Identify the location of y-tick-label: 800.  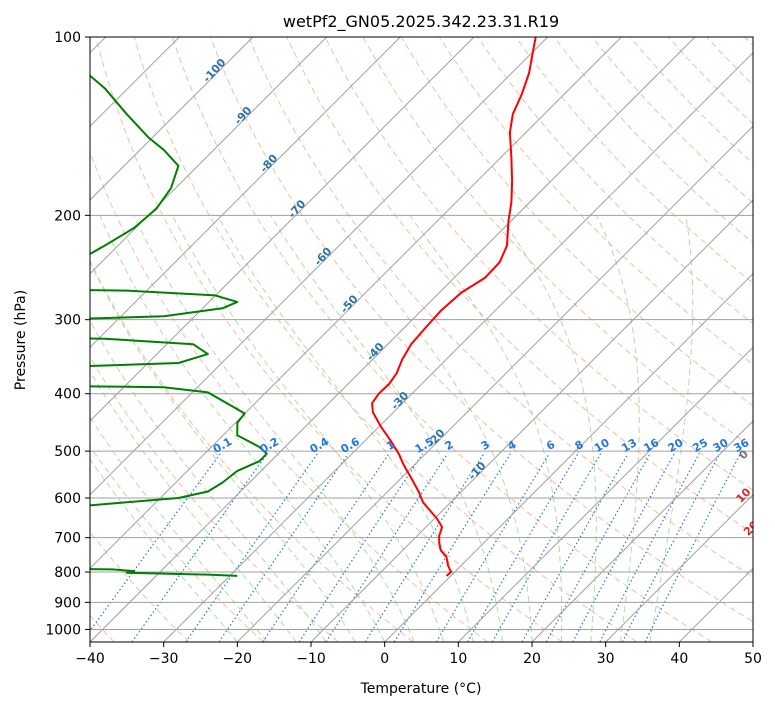
(67, 573).